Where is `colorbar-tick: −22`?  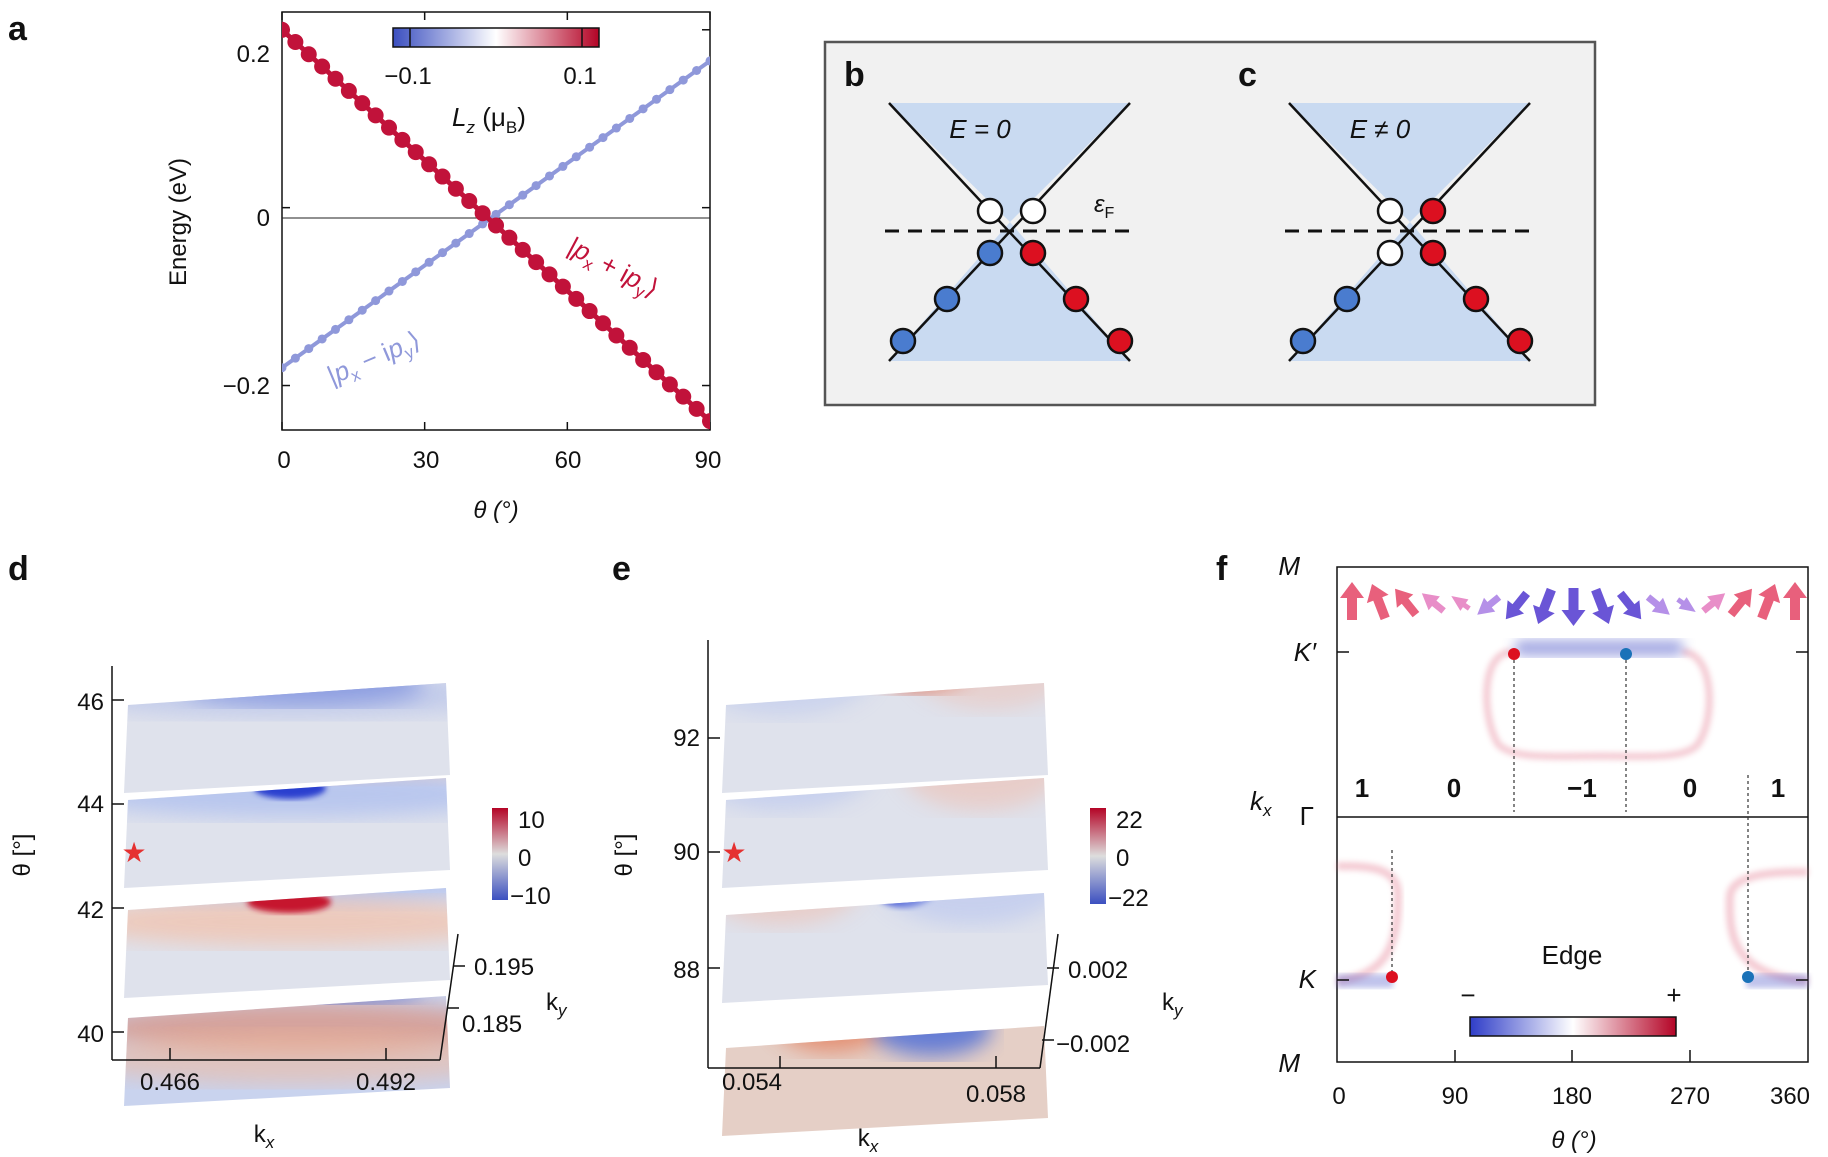
colorbar-tick: −22 is located at coordinates (1128, 898).